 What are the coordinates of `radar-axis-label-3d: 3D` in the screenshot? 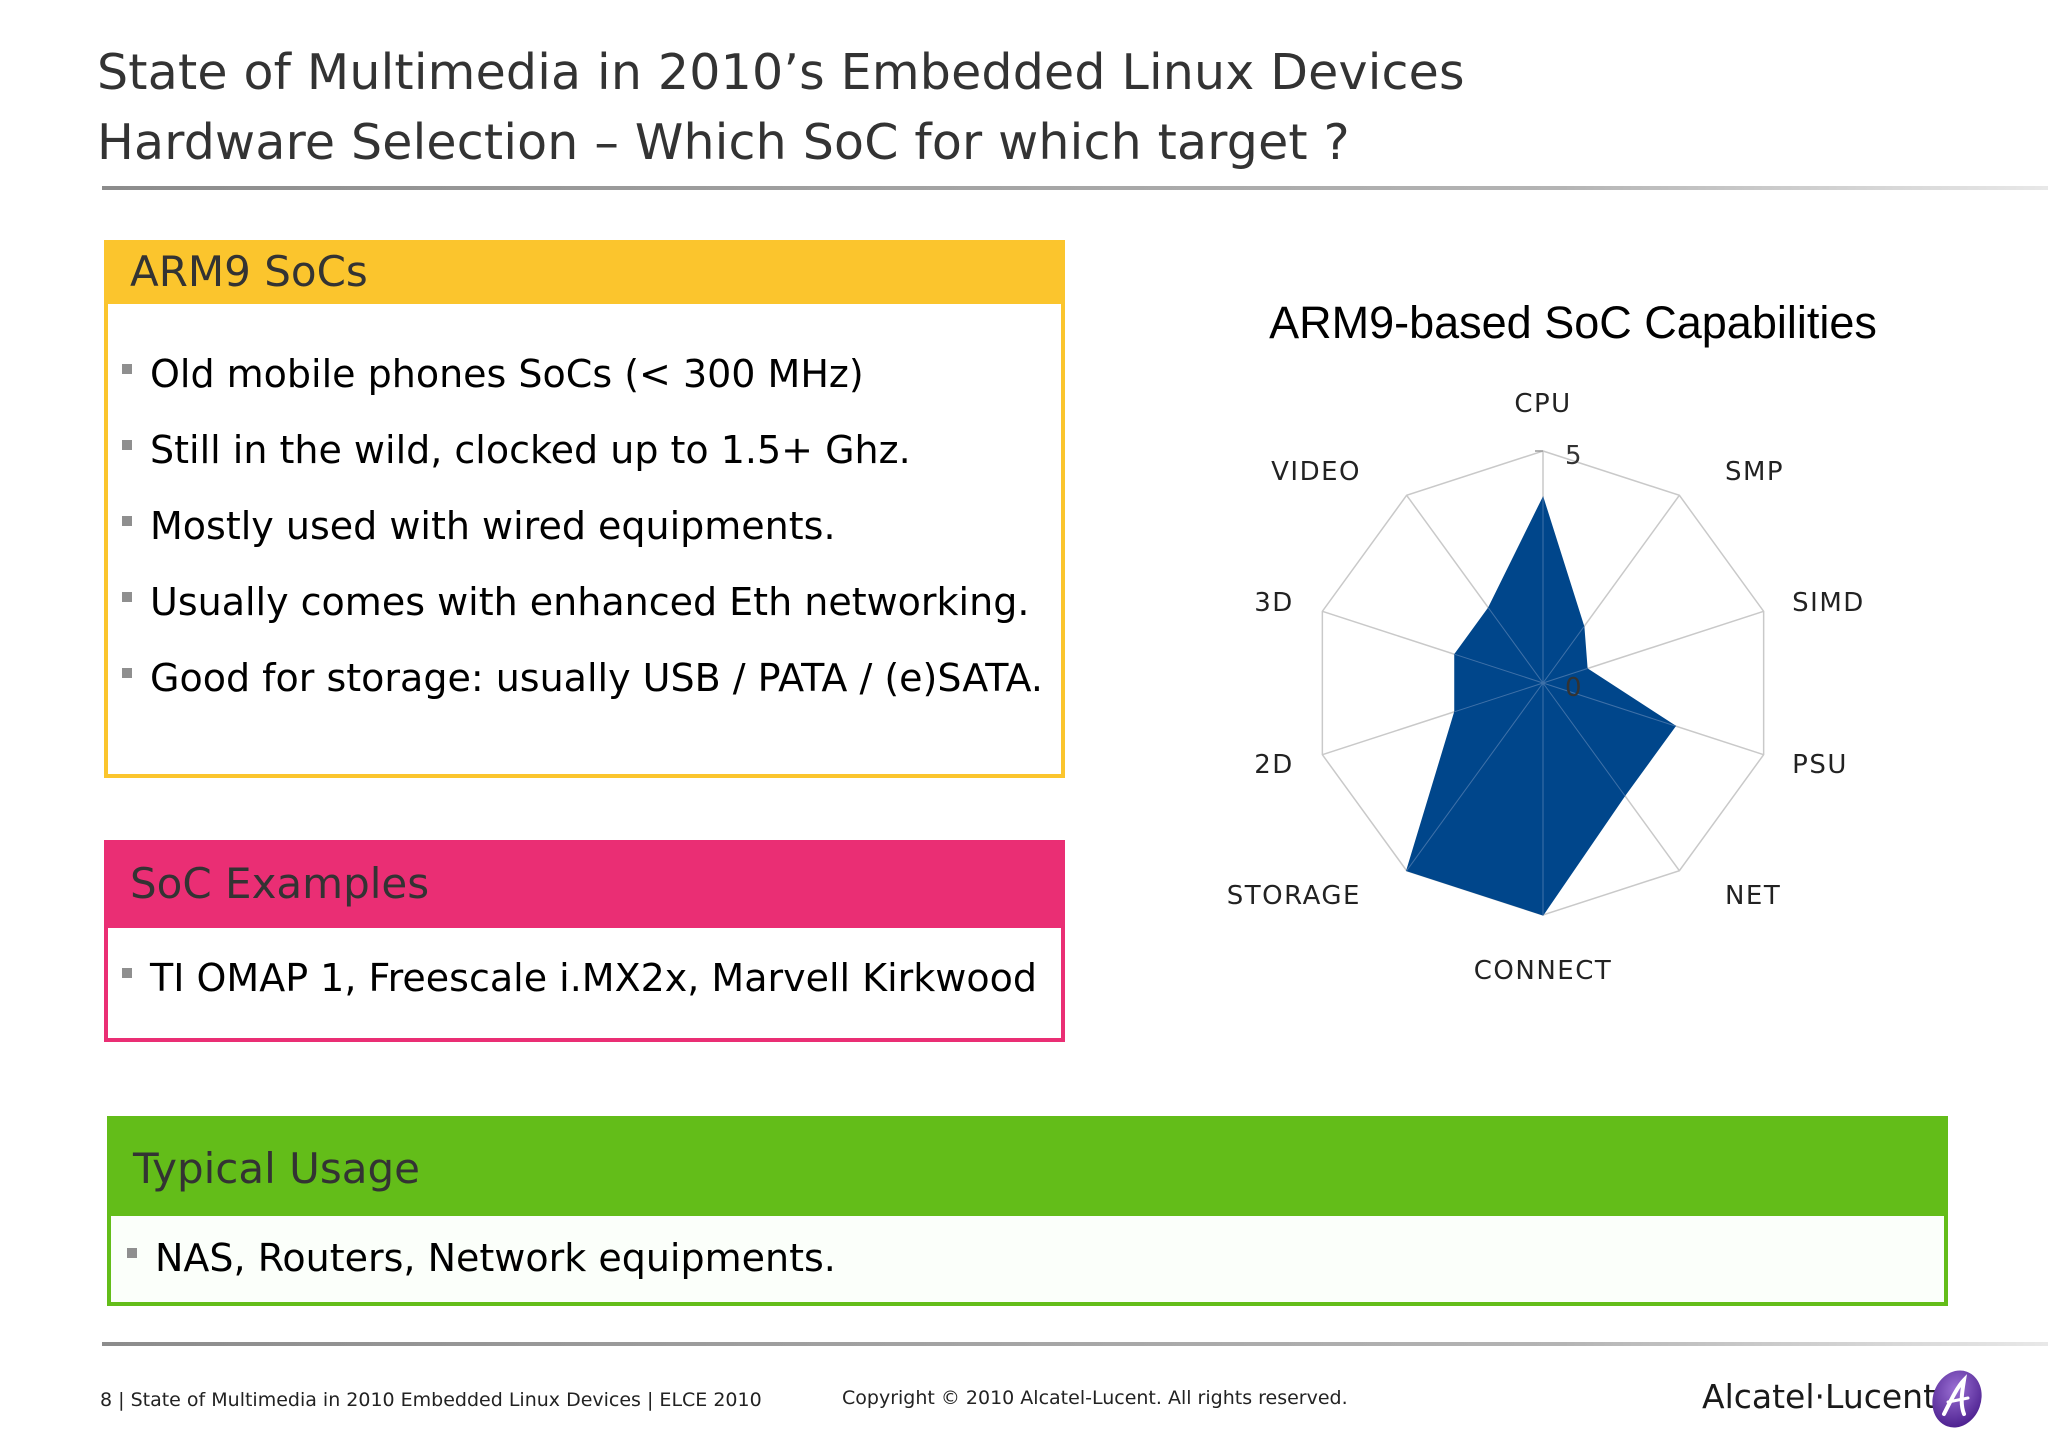 It's located at (1274, 603).